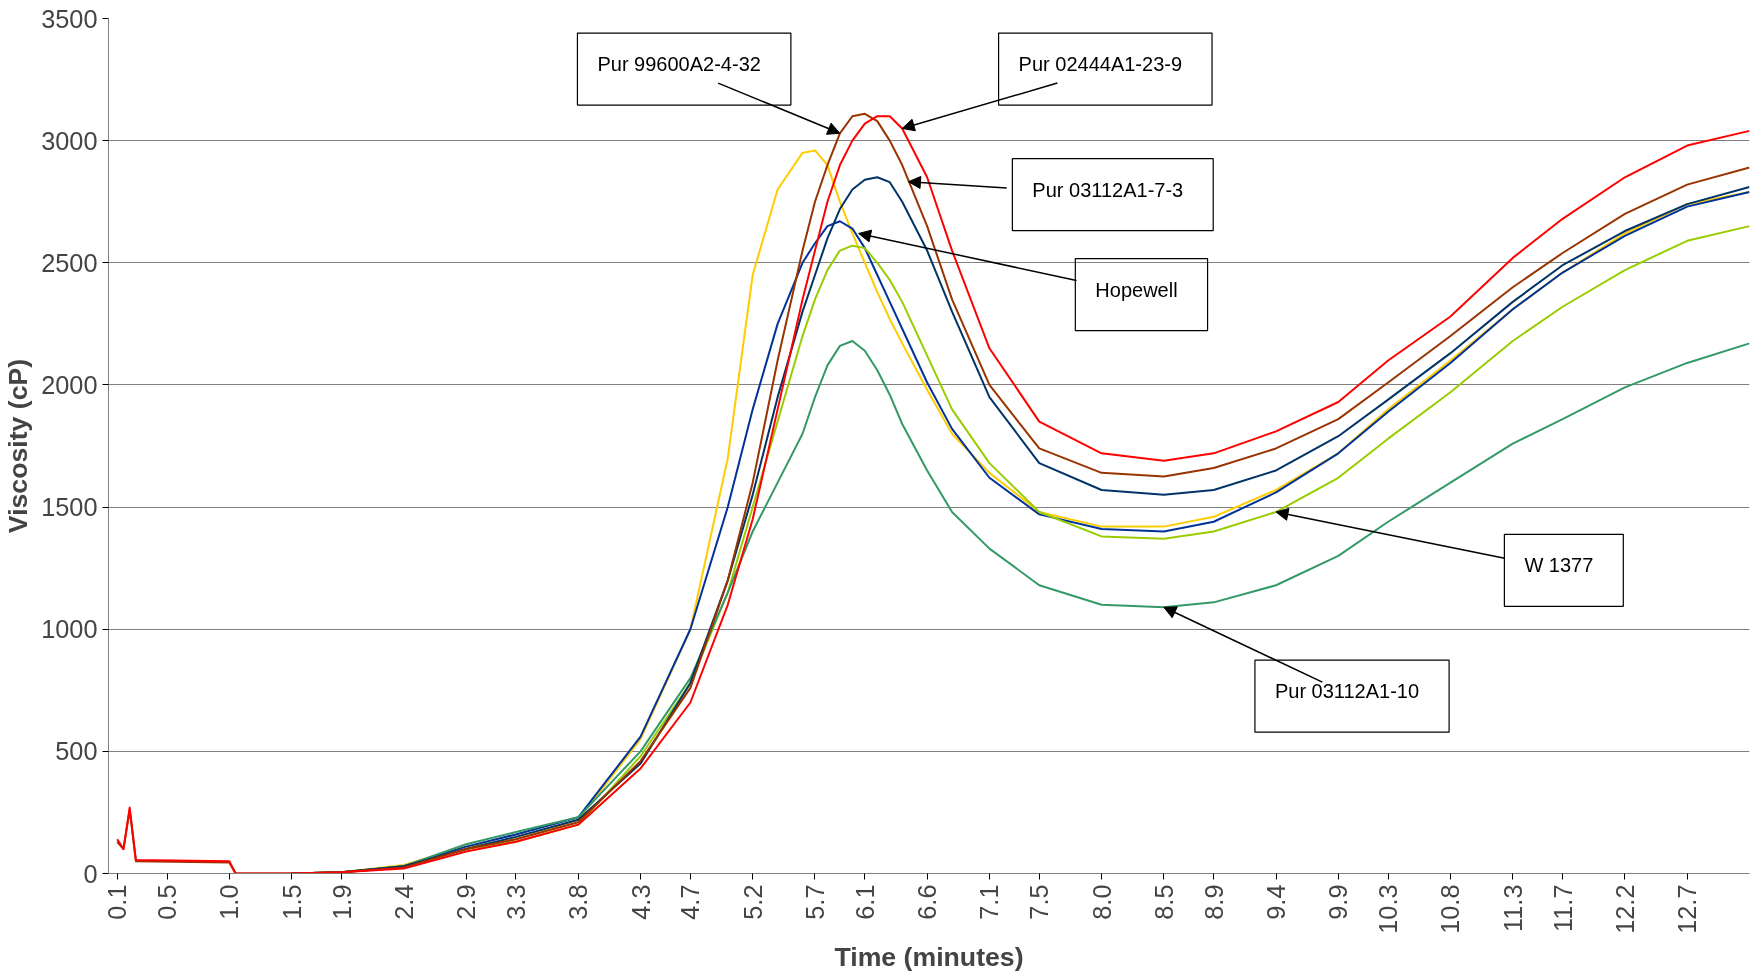 The width and height of the screenshot is (1759, 974). Describe the element at coordinates (640, 902) in the screenshot. I see `x-tick-label: 4.3` at that location.